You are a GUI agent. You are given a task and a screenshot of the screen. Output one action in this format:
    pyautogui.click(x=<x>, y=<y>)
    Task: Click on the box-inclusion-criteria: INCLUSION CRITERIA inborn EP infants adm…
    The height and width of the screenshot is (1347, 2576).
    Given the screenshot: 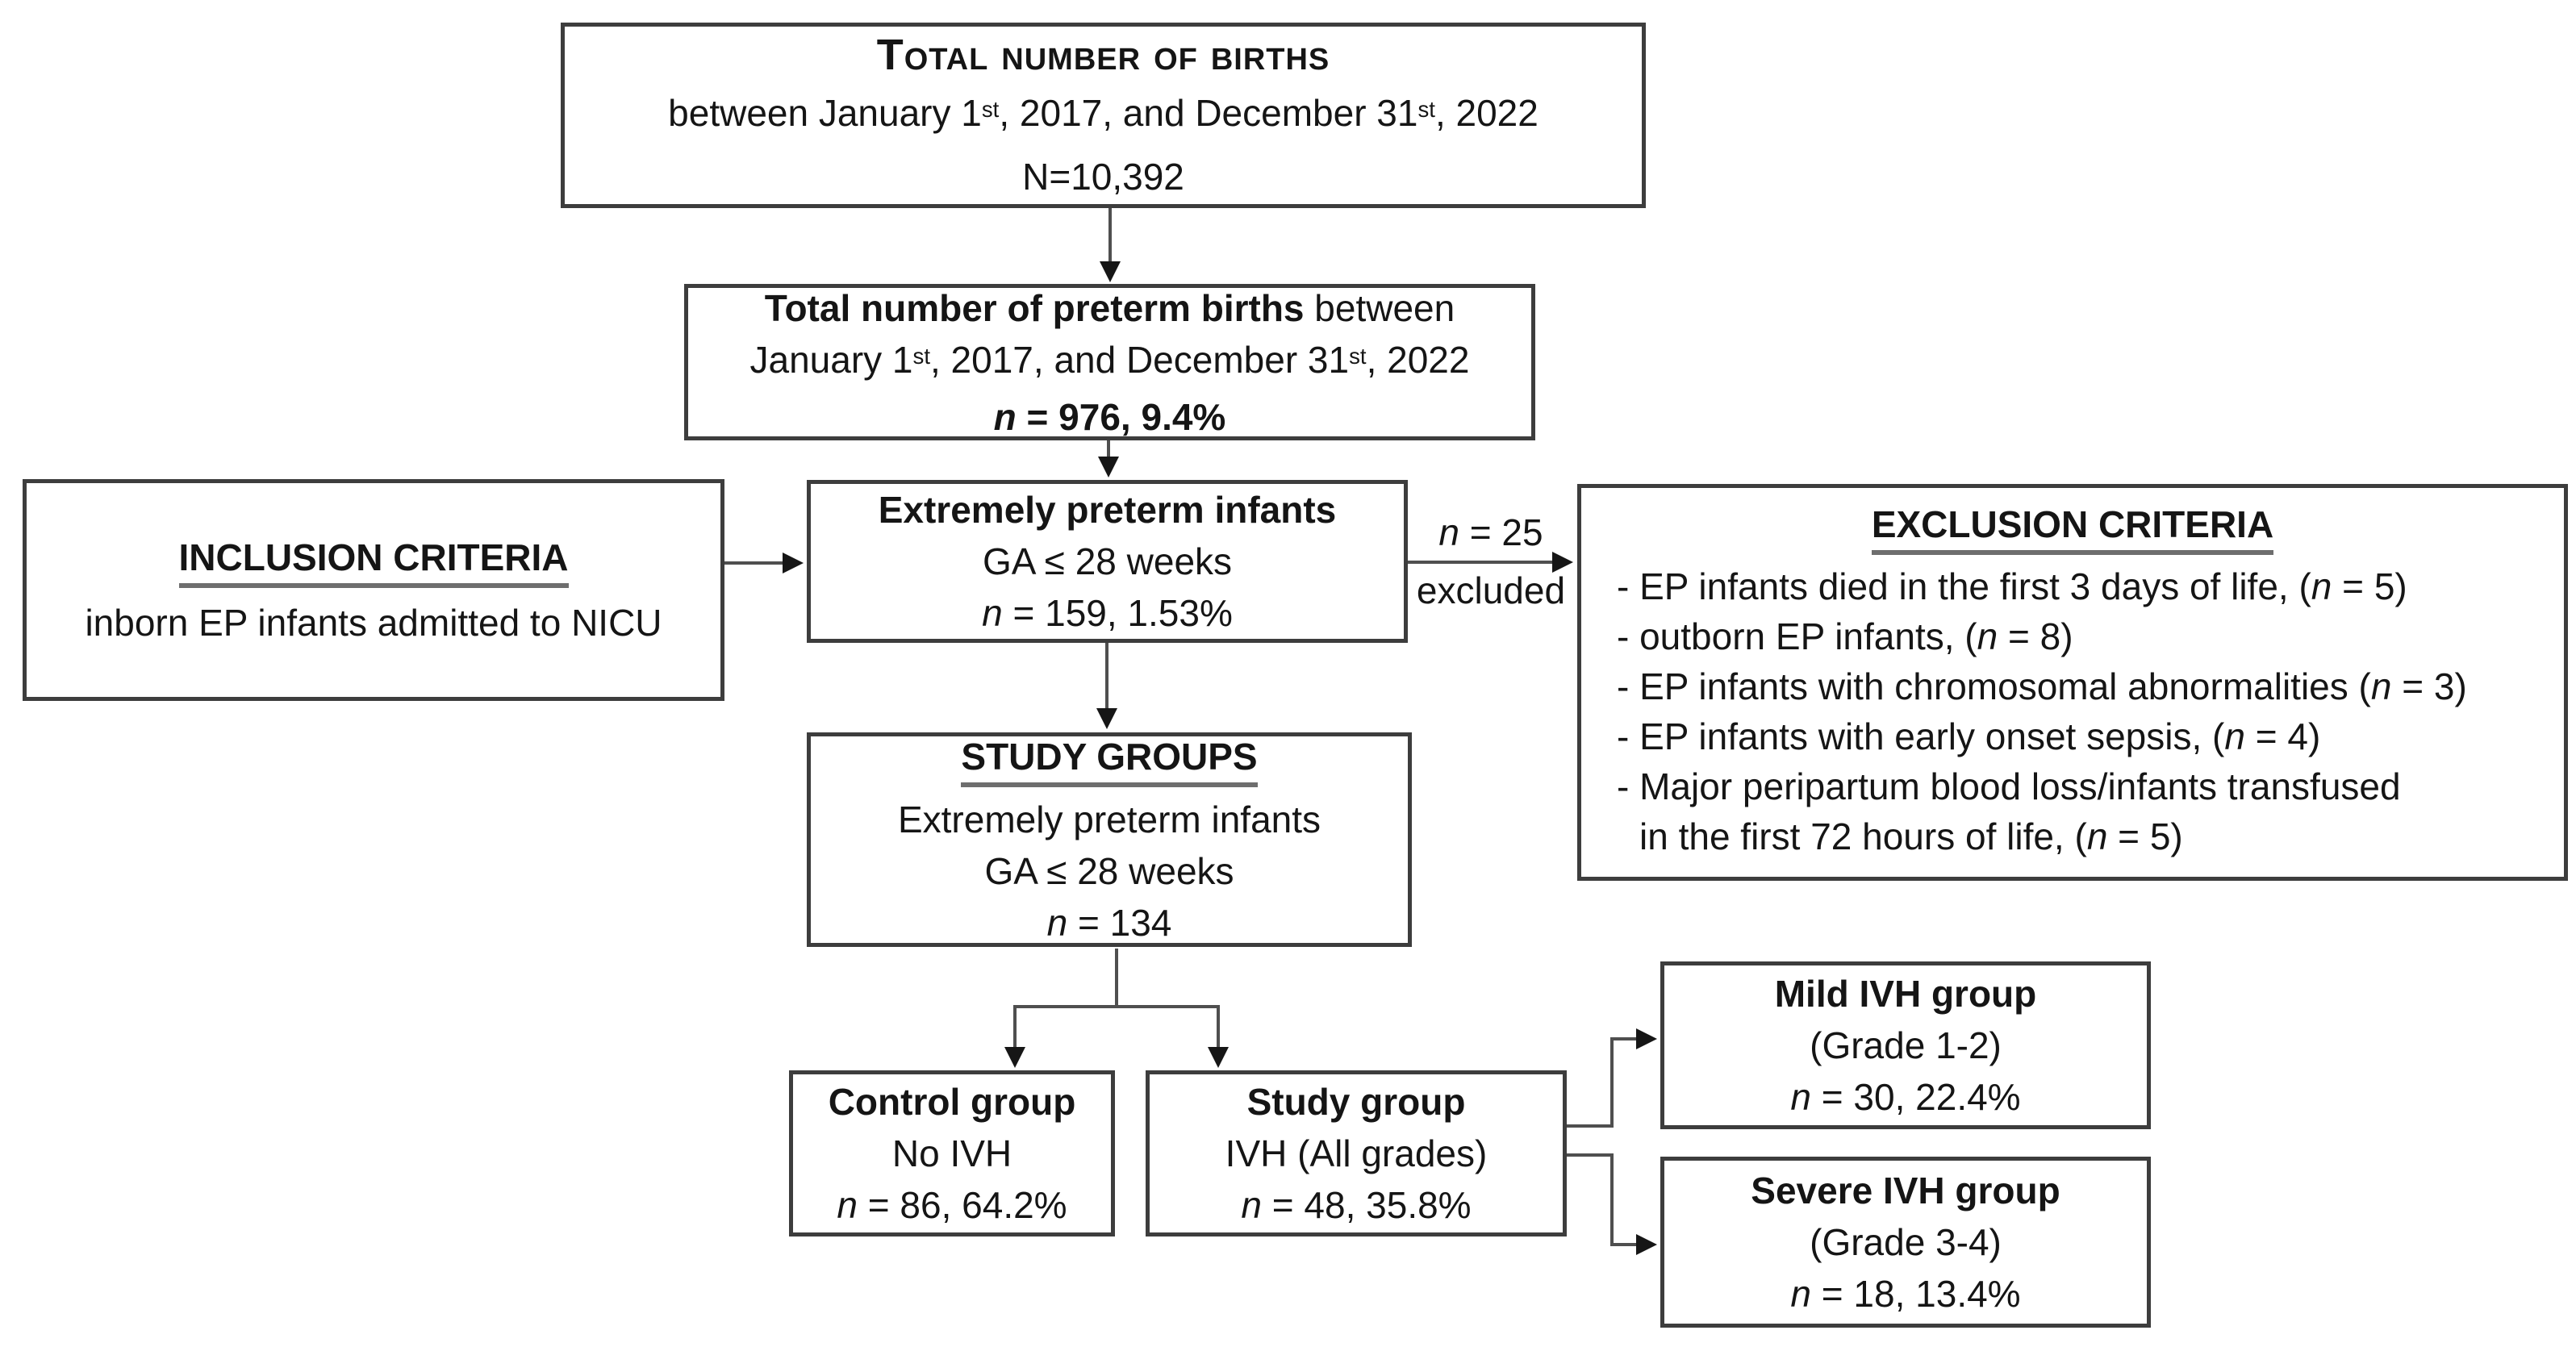 What is the action you would take?
    pyautogui.click(x=373, y=590)
    